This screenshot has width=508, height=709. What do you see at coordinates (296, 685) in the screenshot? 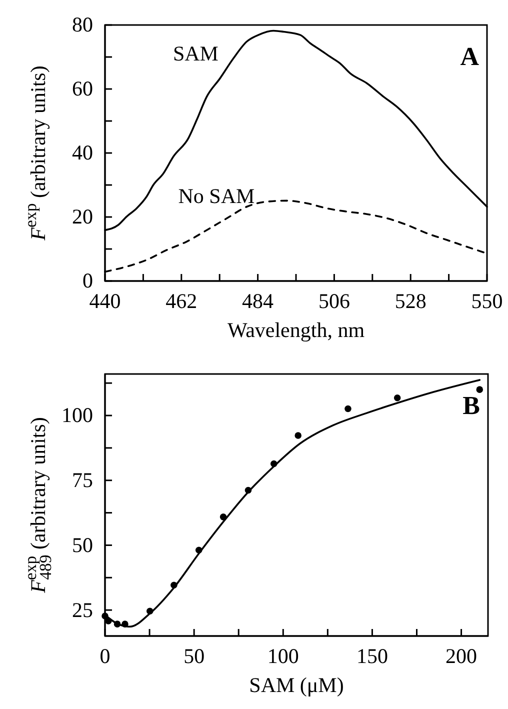
I see `x-axis-title: SAM (μM)` at bounding box center [296, 685].